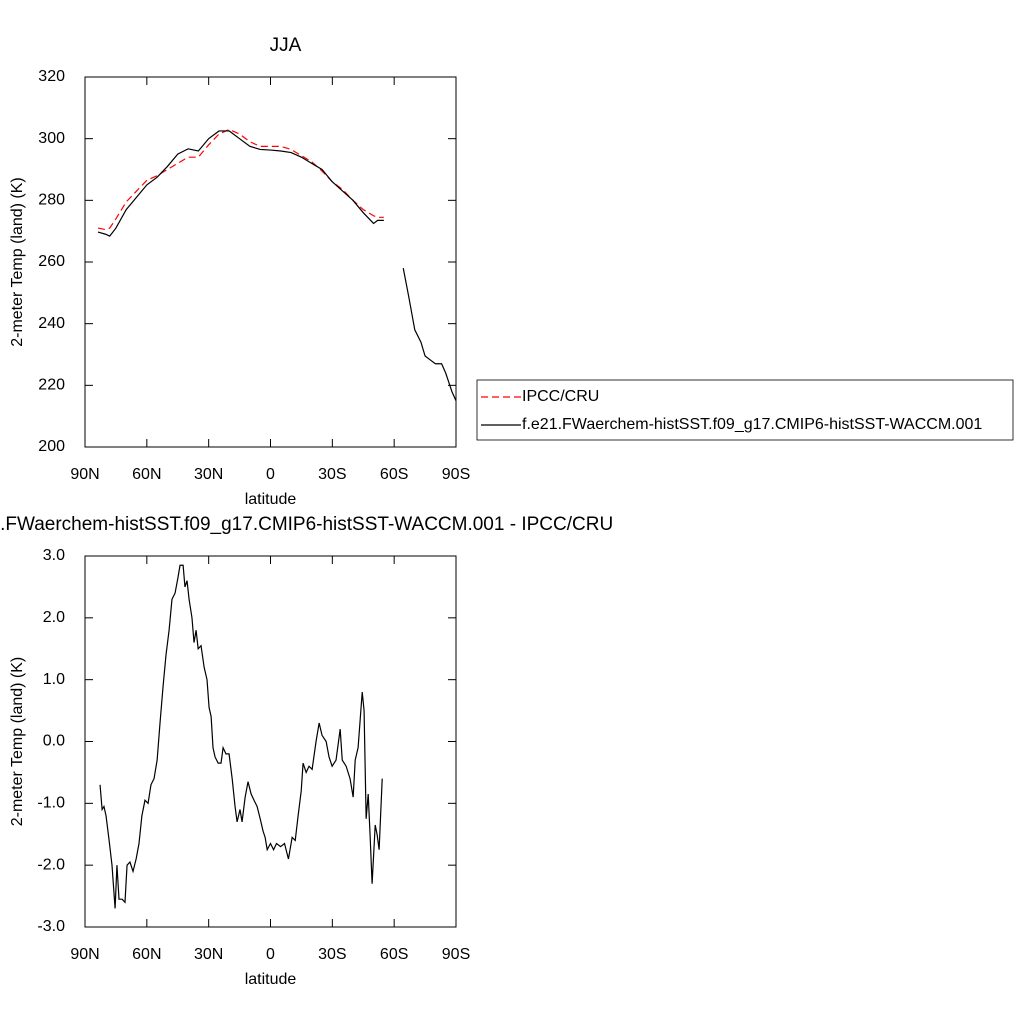 The image size is (1024, 1024). I want to click on y-tick-label: 240, so click(51, 323).